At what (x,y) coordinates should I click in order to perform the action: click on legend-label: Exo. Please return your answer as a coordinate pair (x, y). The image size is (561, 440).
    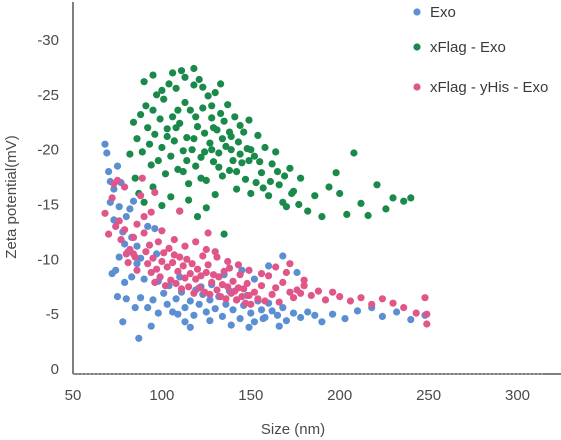
    Looking at the image, I should click on (443, 12).